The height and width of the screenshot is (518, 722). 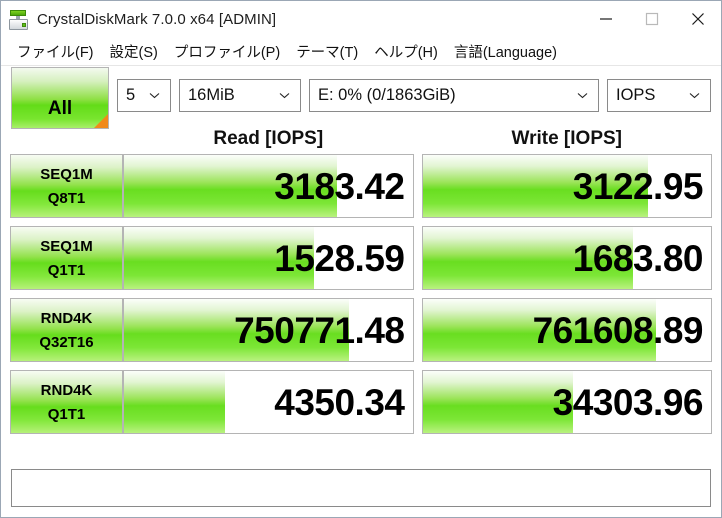 What do you see at coordinates (131, 94) in the screenshot?
I see `test-count-value: 5` at bounding box center [131, 94].